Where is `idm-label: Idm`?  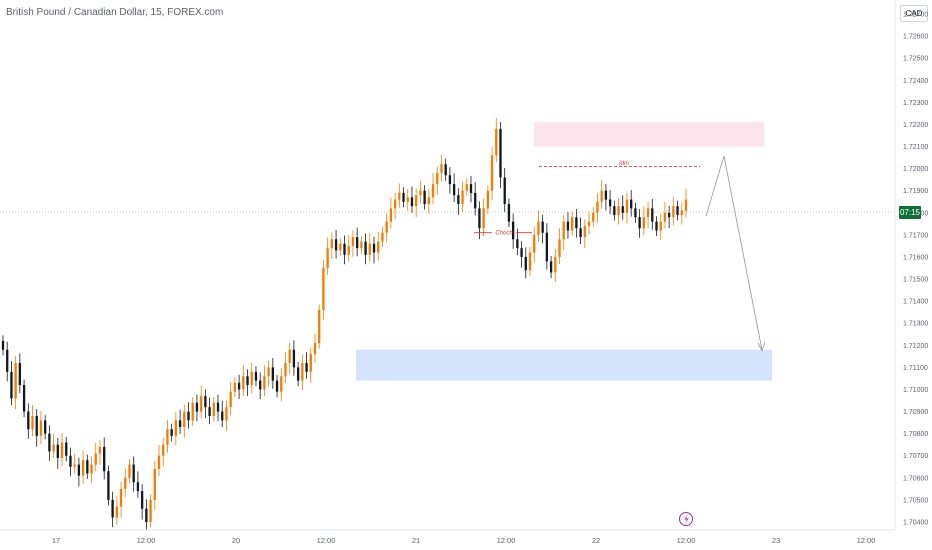 idm-label: Idm is located at coordinates (624, 164).